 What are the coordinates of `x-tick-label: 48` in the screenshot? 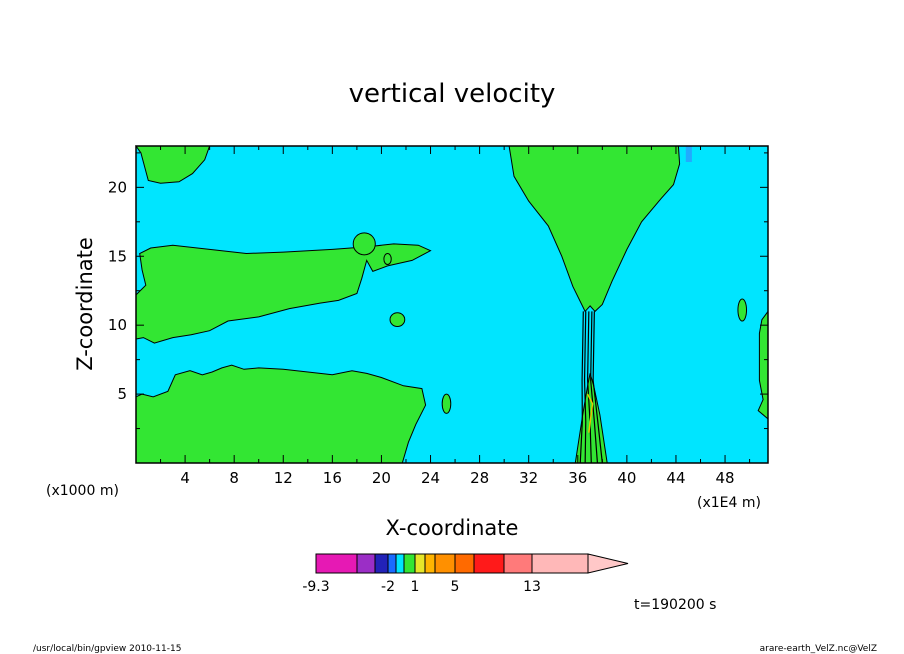 It's located at (725, 478).